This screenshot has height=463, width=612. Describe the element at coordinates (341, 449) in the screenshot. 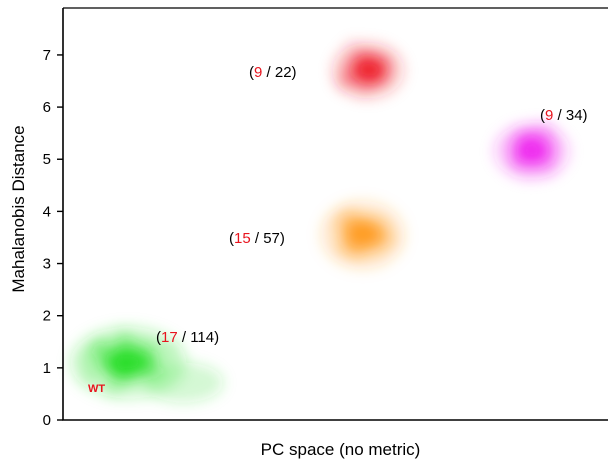

I see `x-axis-label: PC space (no metric)` at that location.